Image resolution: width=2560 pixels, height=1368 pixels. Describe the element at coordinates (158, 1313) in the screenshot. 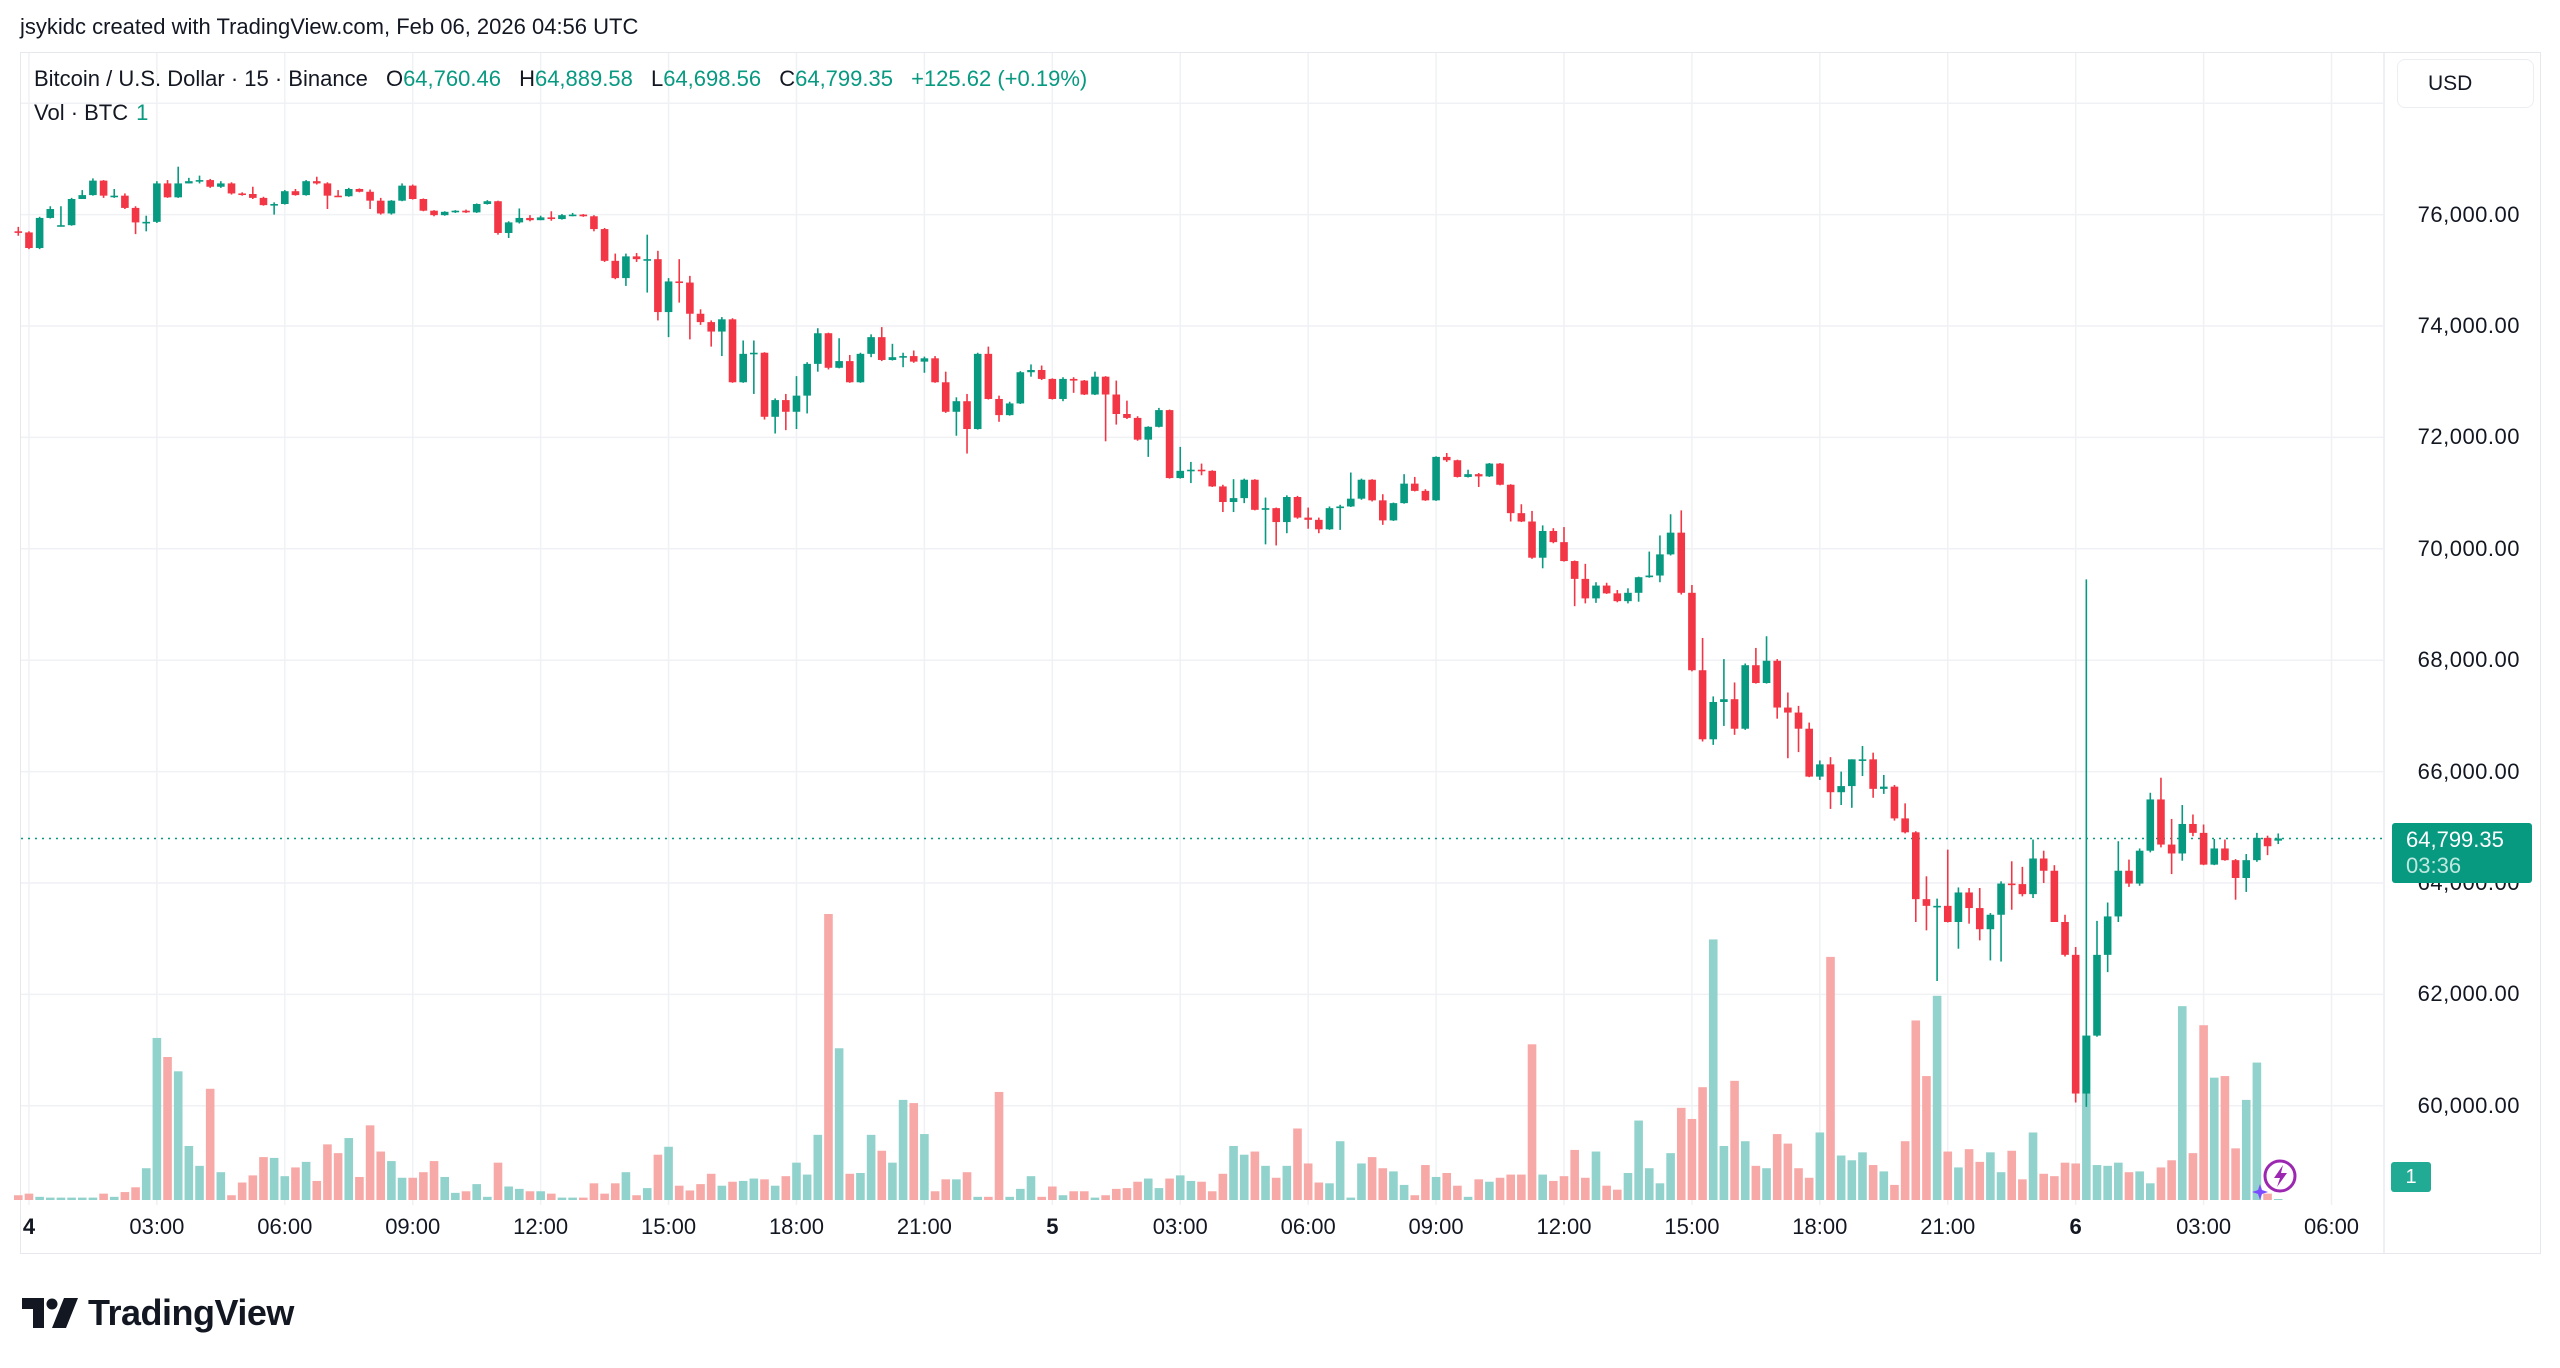

I see `tradingview-logo: TradingView` at that location.